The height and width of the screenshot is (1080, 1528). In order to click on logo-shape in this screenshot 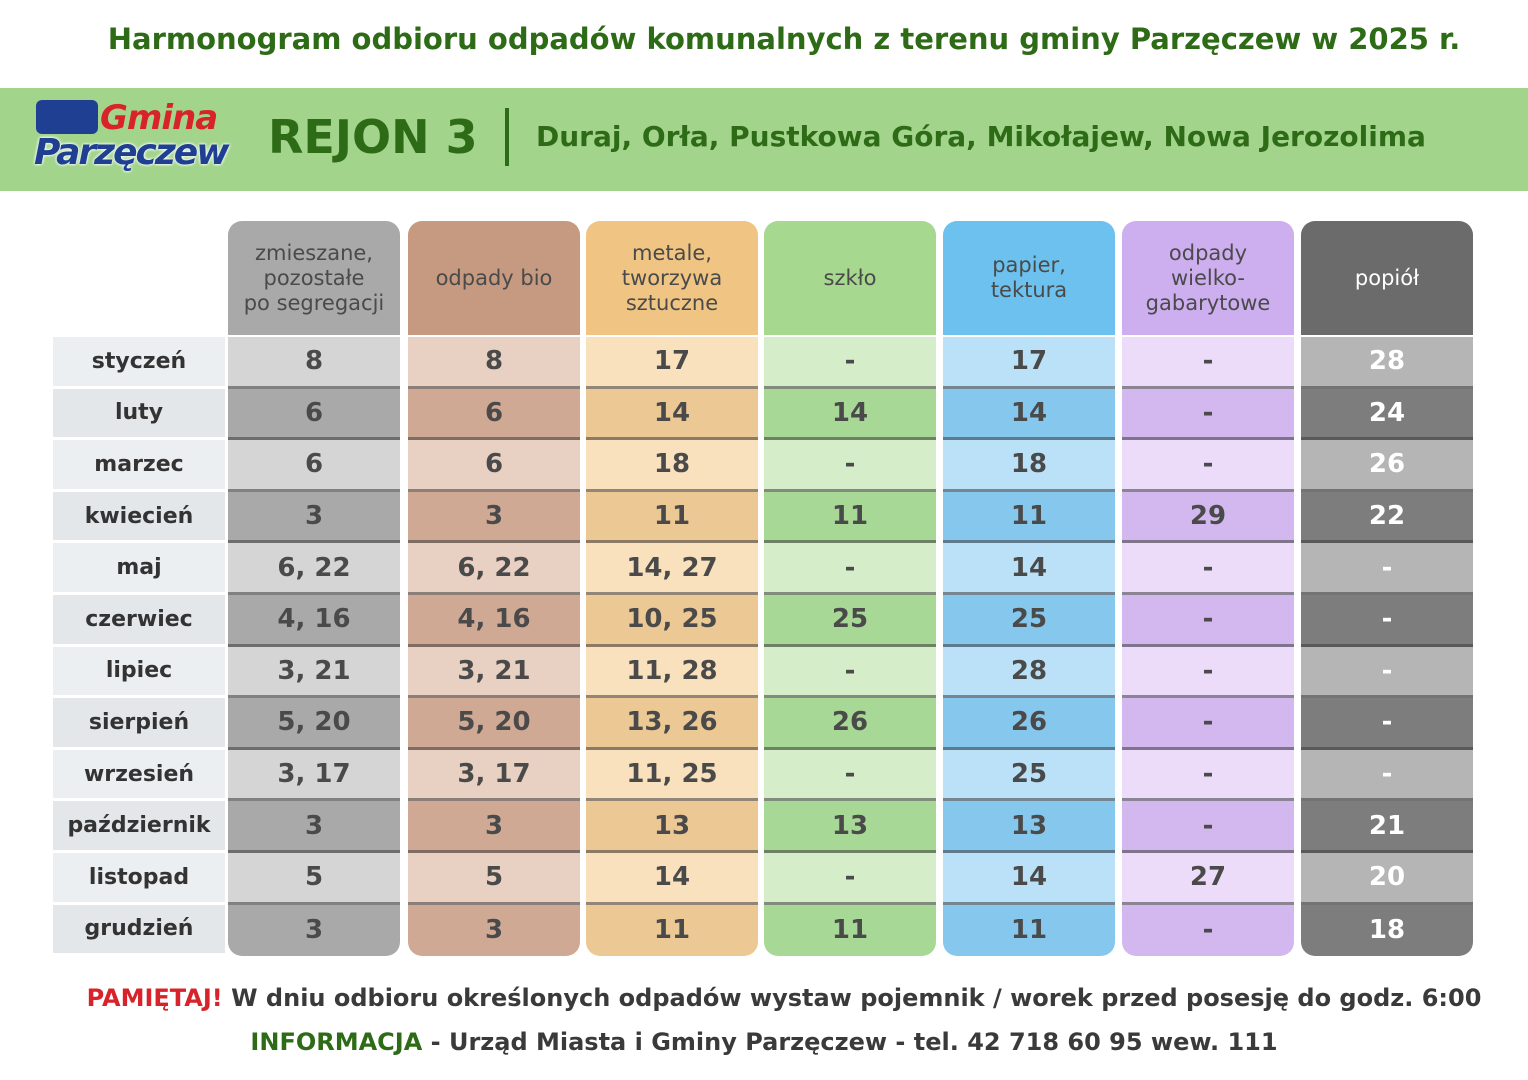, I will do `click(67, 117)`.